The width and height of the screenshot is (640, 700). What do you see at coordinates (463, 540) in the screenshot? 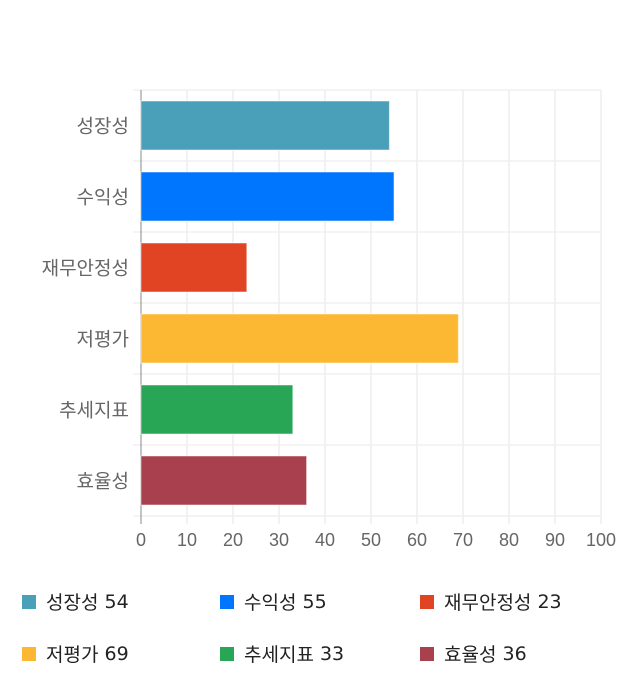
I see `x-tick-label: 70` at bounding box center [463, 540].